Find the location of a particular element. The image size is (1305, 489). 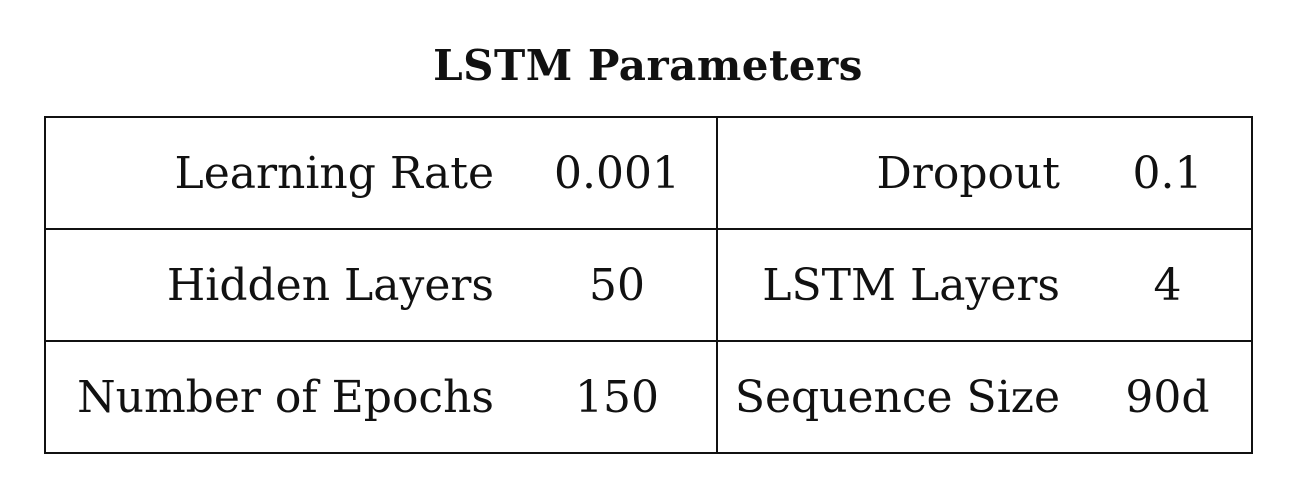

param-label: Number of Epochs is located at coordinates (281, 397).